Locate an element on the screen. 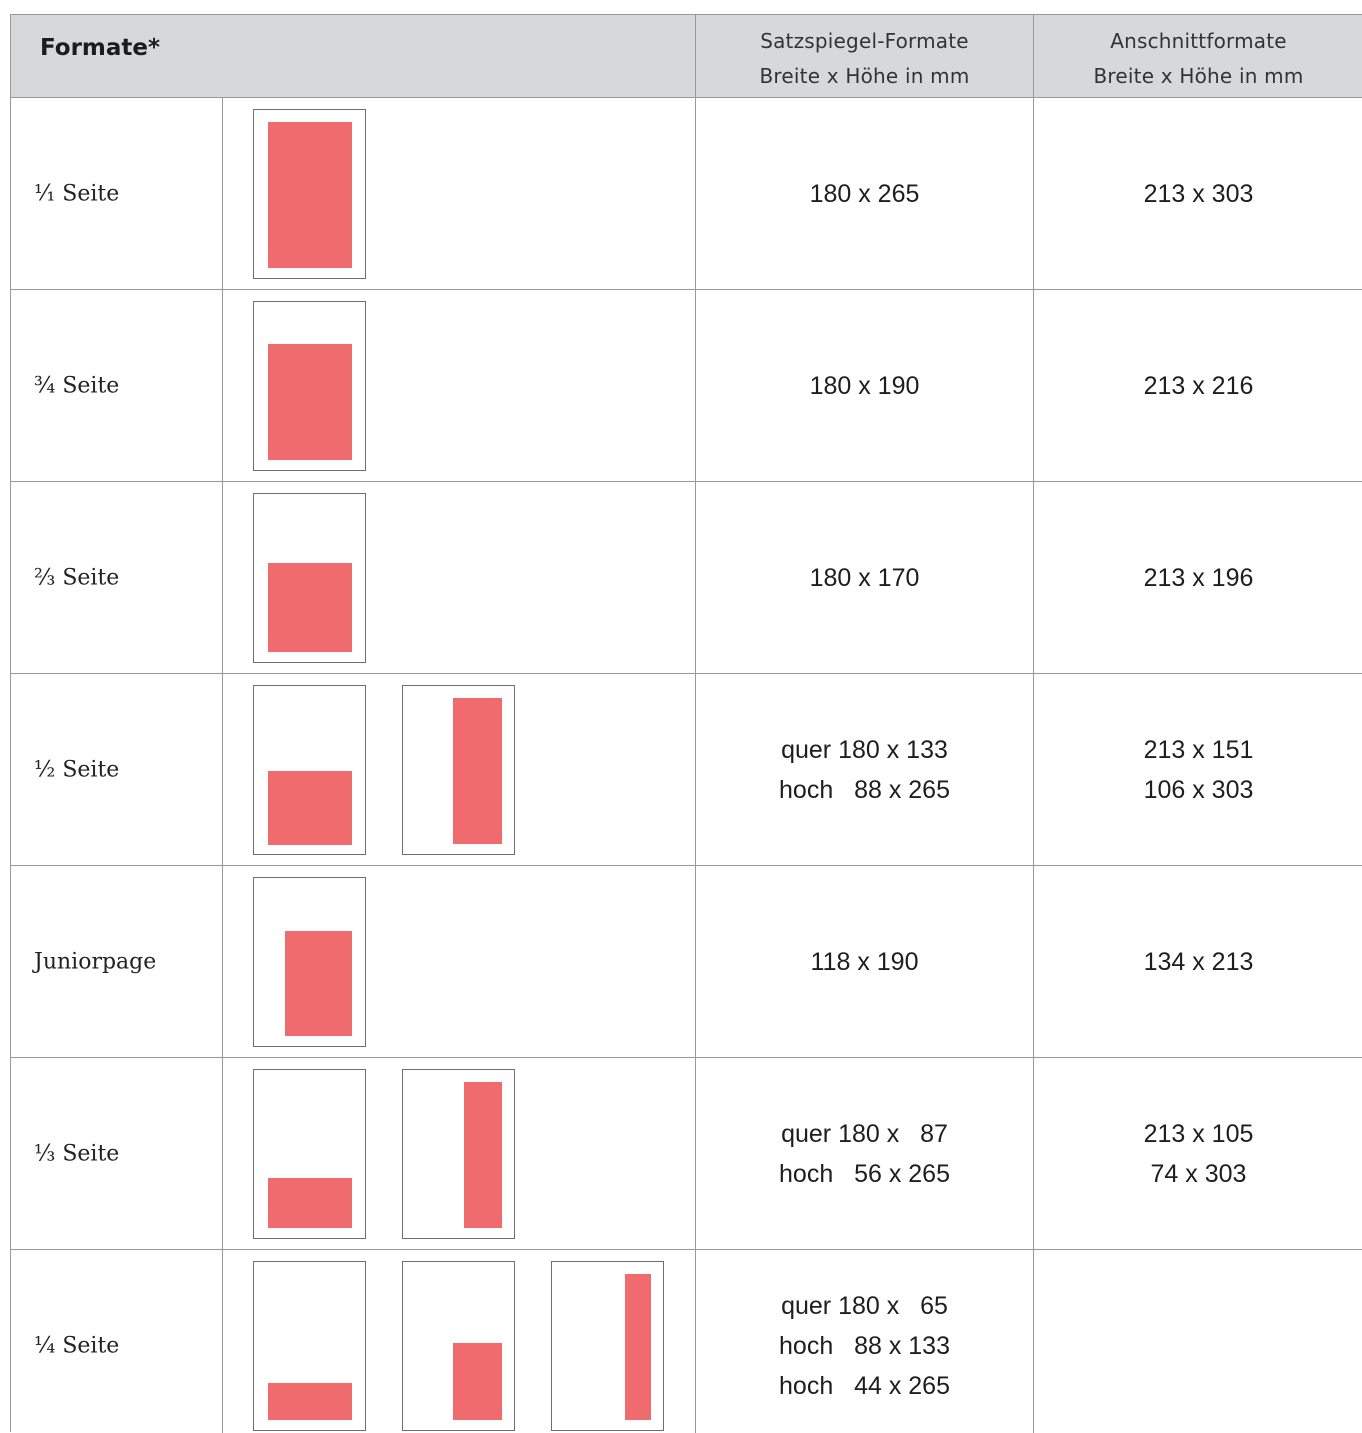 This screenshot has height=1433, width=1362. anschnitt-value: 213 x 151 106 x 303 is located at coordinates (1198, 769).